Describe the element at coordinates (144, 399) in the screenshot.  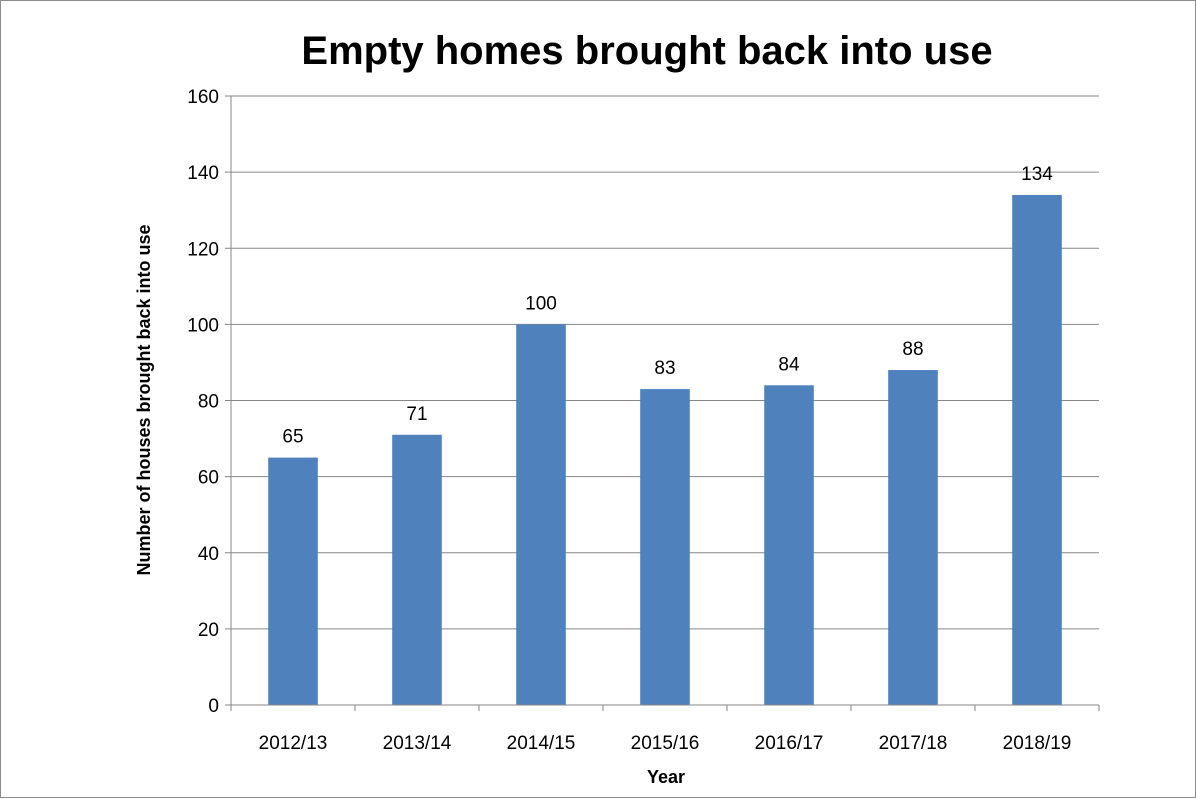
I see `y-axis-title: Number of houses brought back into use` at that location.